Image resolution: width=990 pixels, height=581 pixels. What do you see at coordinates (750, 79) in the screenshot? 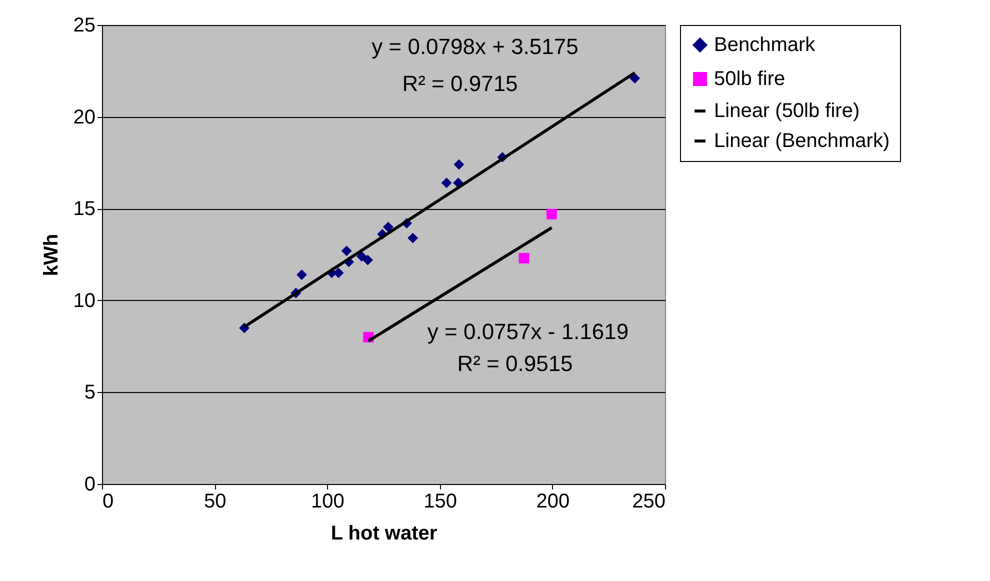
I see `legend-label: 50lb fire` at bounding box center [750, 79].